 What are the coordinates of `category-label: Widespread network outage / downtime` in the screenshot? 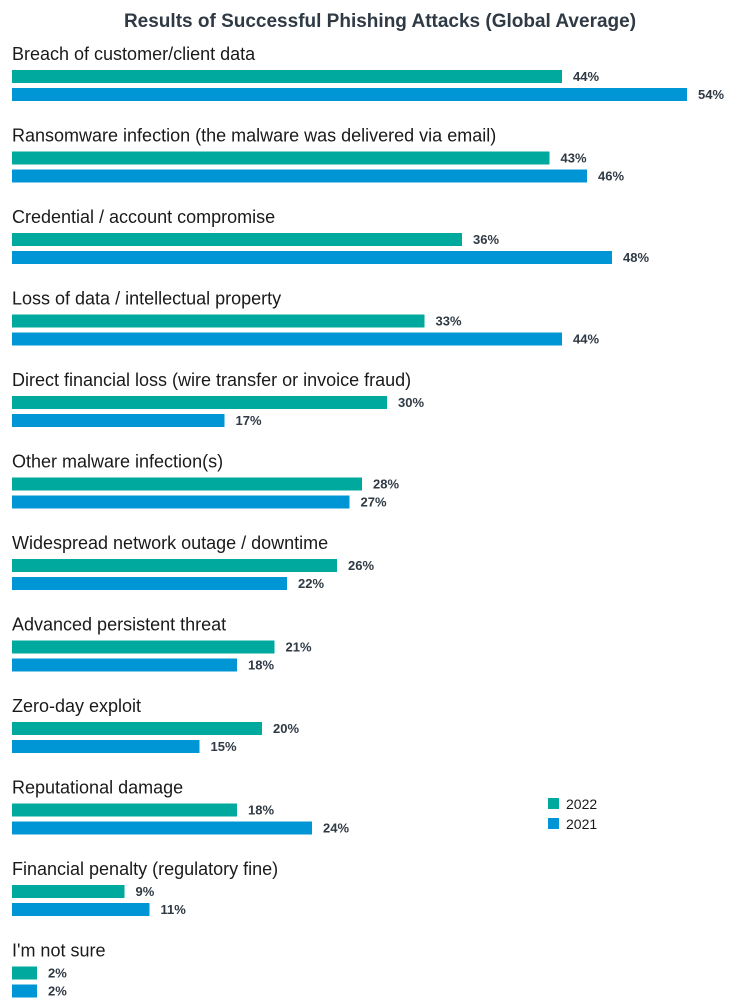 It's located at (170, 543).